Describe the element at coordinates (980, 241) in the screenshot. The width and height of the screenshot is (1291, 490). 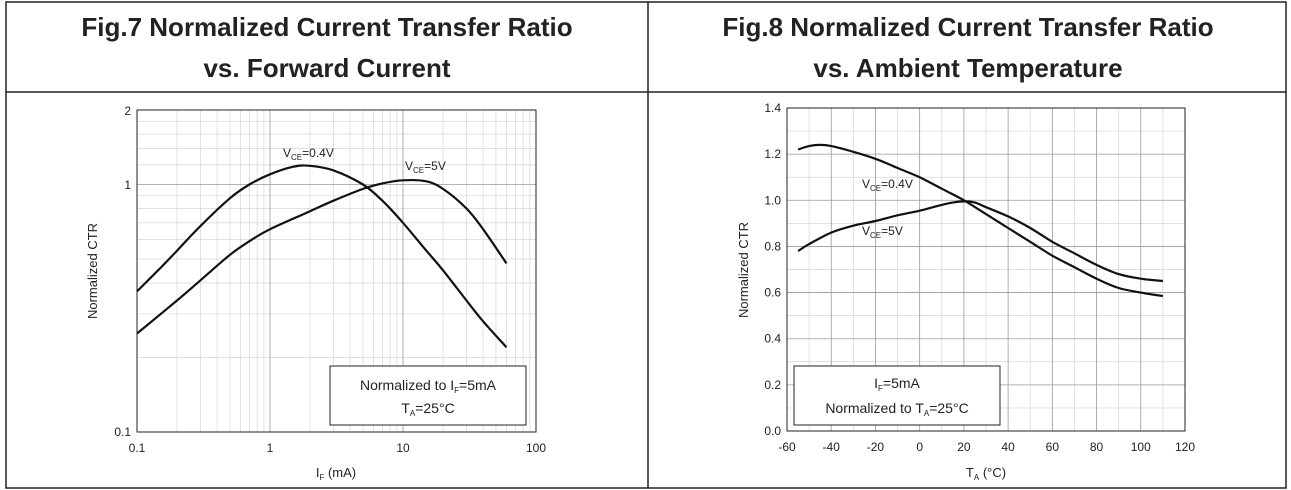
I see `fig8-curve-vce-5v` at that location.